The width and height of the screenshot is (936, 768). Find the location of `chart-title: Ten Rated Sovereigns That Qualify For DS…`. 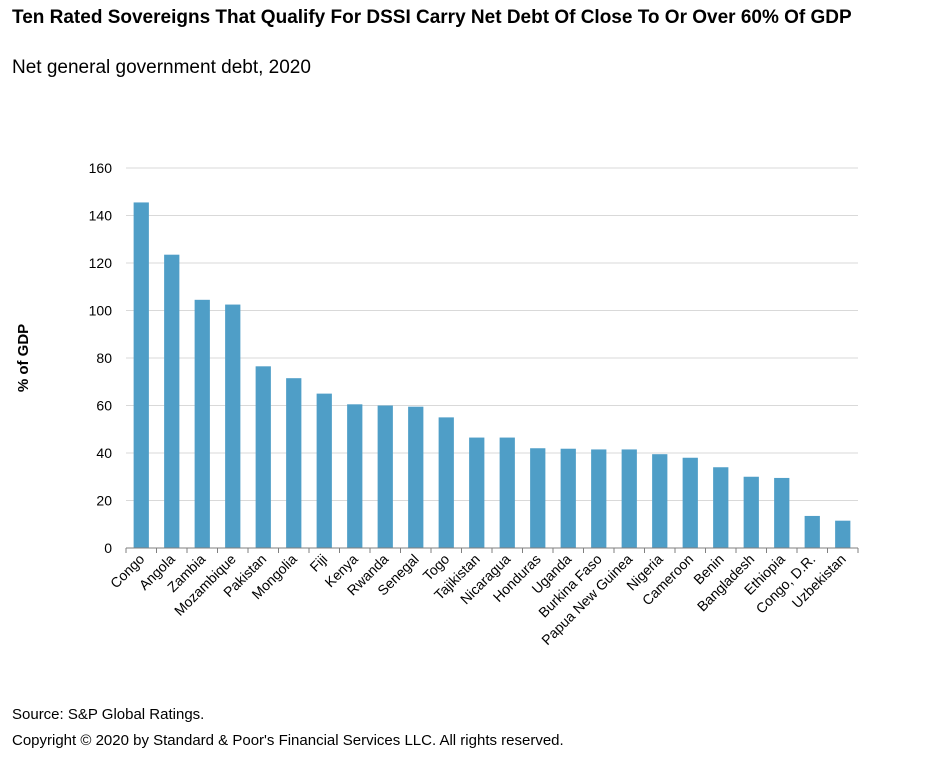

chart-title: Ten Rated Sovereigns That Qualify For DS… is located at coordinates (432, 17).